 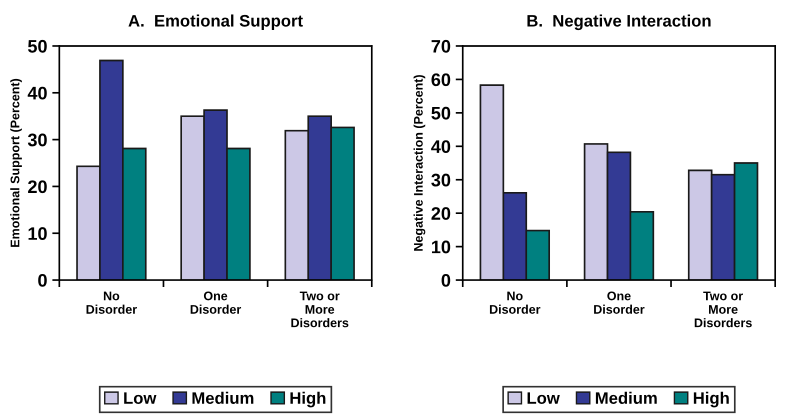 I want to click on y-axis-title: Negative Interaction (Percent), so click(x=420, y=163).